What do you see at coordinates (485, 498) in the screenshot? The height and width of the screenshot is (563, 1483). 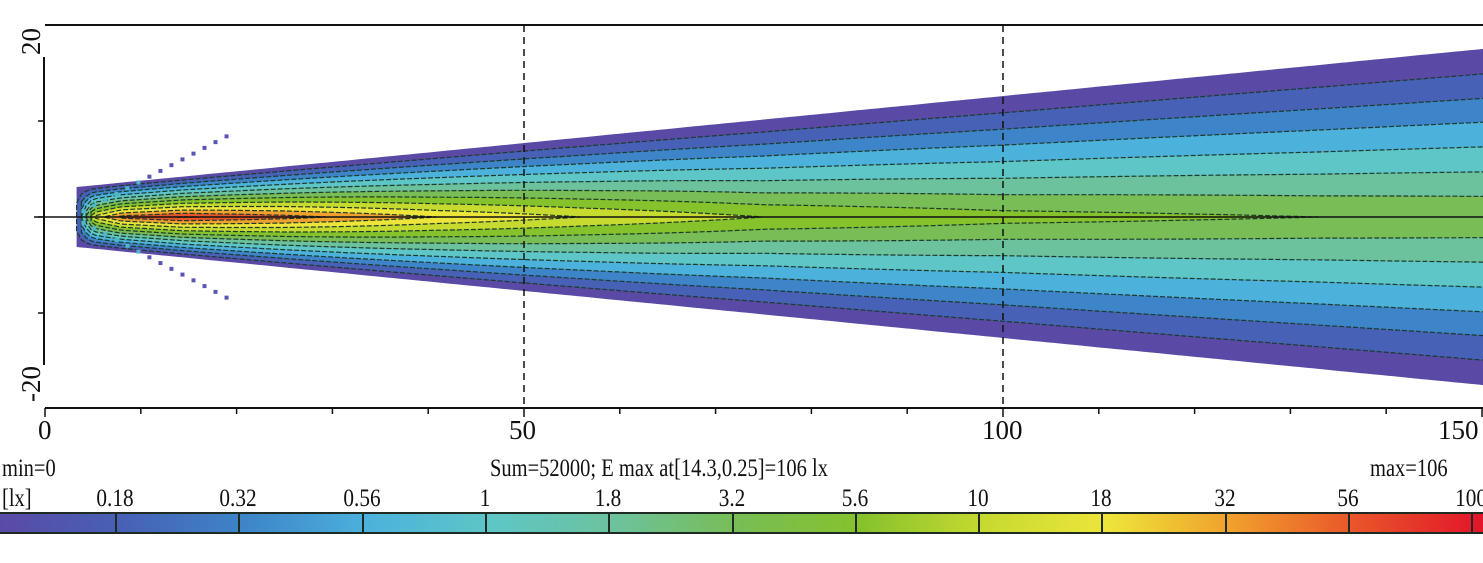 I see `colorbar-tick-label: 1` at bounding box center [485, 498].